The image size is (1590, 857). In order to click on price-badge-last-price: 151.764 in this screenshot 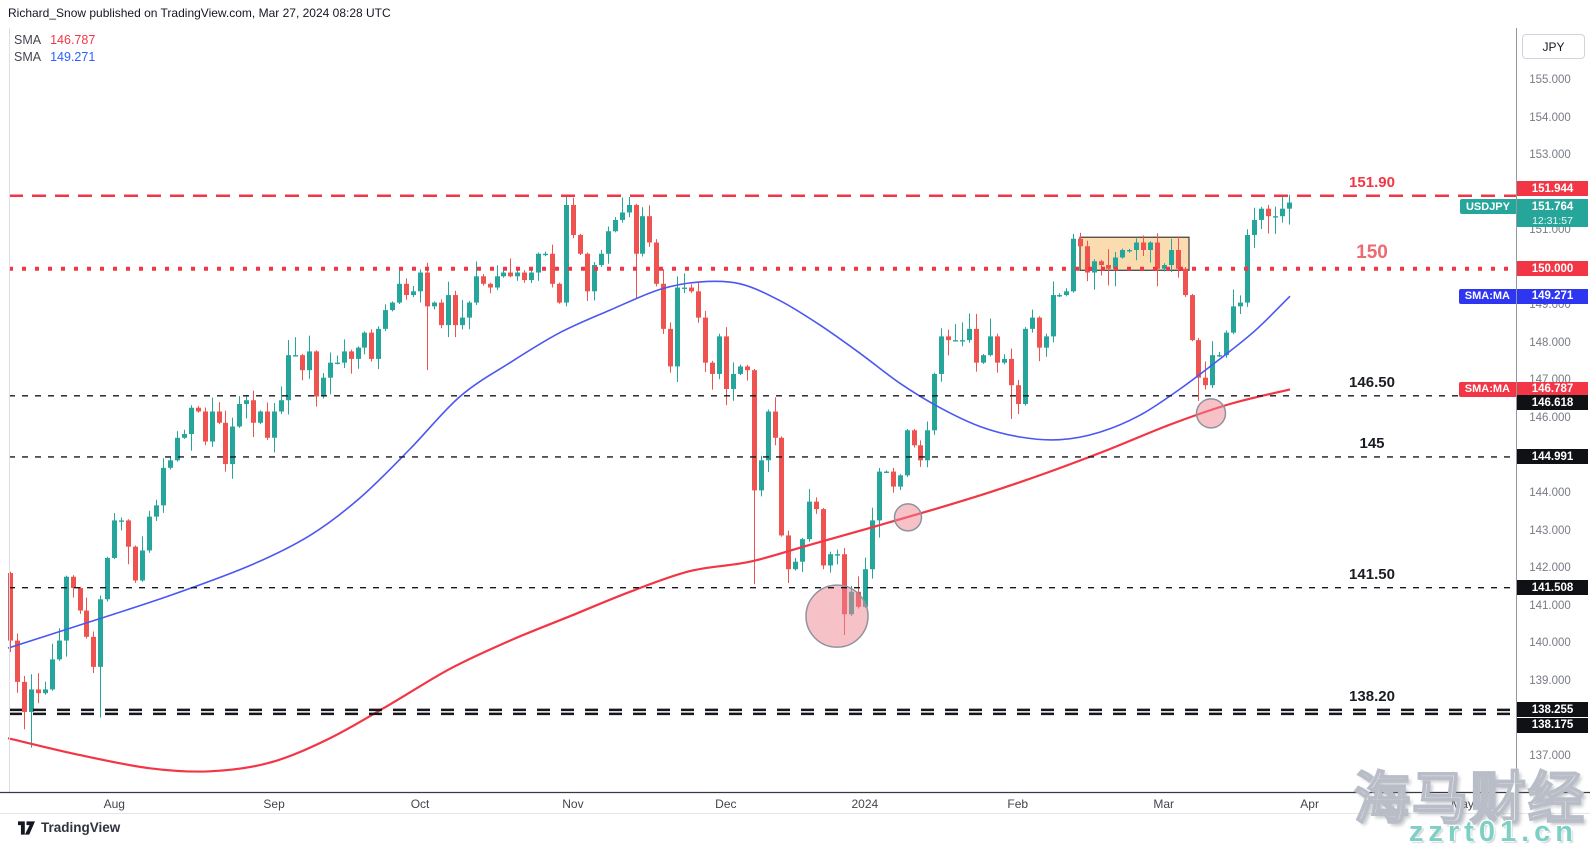, I will do `click(1552, 207)`.